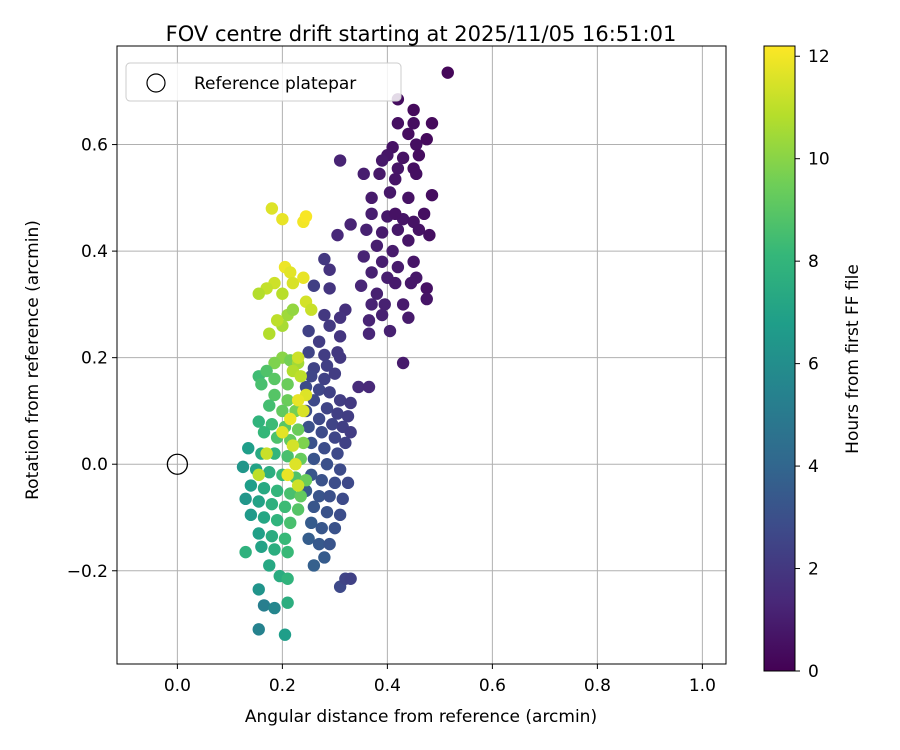  Describe the element at coordinates (387, 686) in the screenshot. I see `x-tick-label: 0.4` at that location.